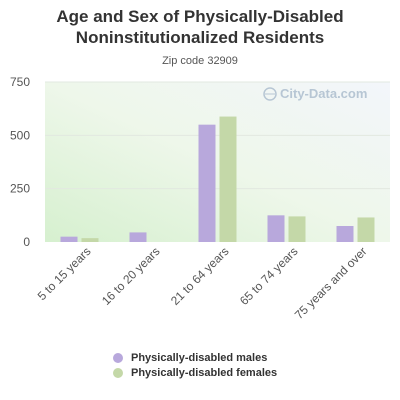  I want to click on x-tick-label: 16 to 20 years, so click(131, 276).